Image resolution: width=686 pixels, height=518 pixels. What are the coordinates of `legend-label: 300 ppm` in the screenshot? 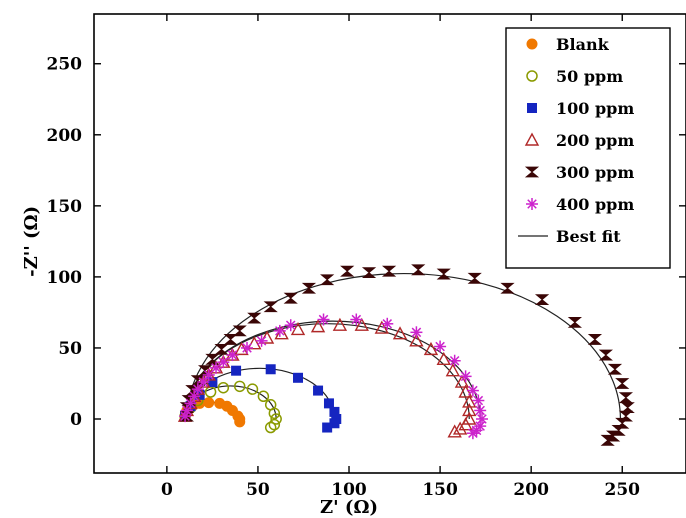 It's located at (595, 172).